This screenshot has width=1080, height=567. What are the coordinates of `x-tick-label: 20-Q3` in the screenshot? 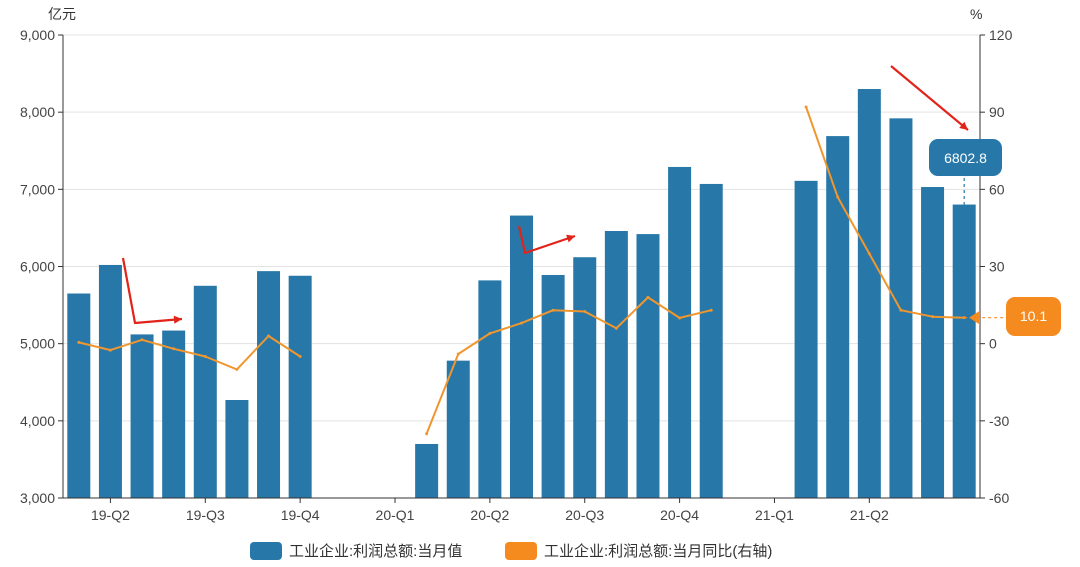 It's located at (584, 515).